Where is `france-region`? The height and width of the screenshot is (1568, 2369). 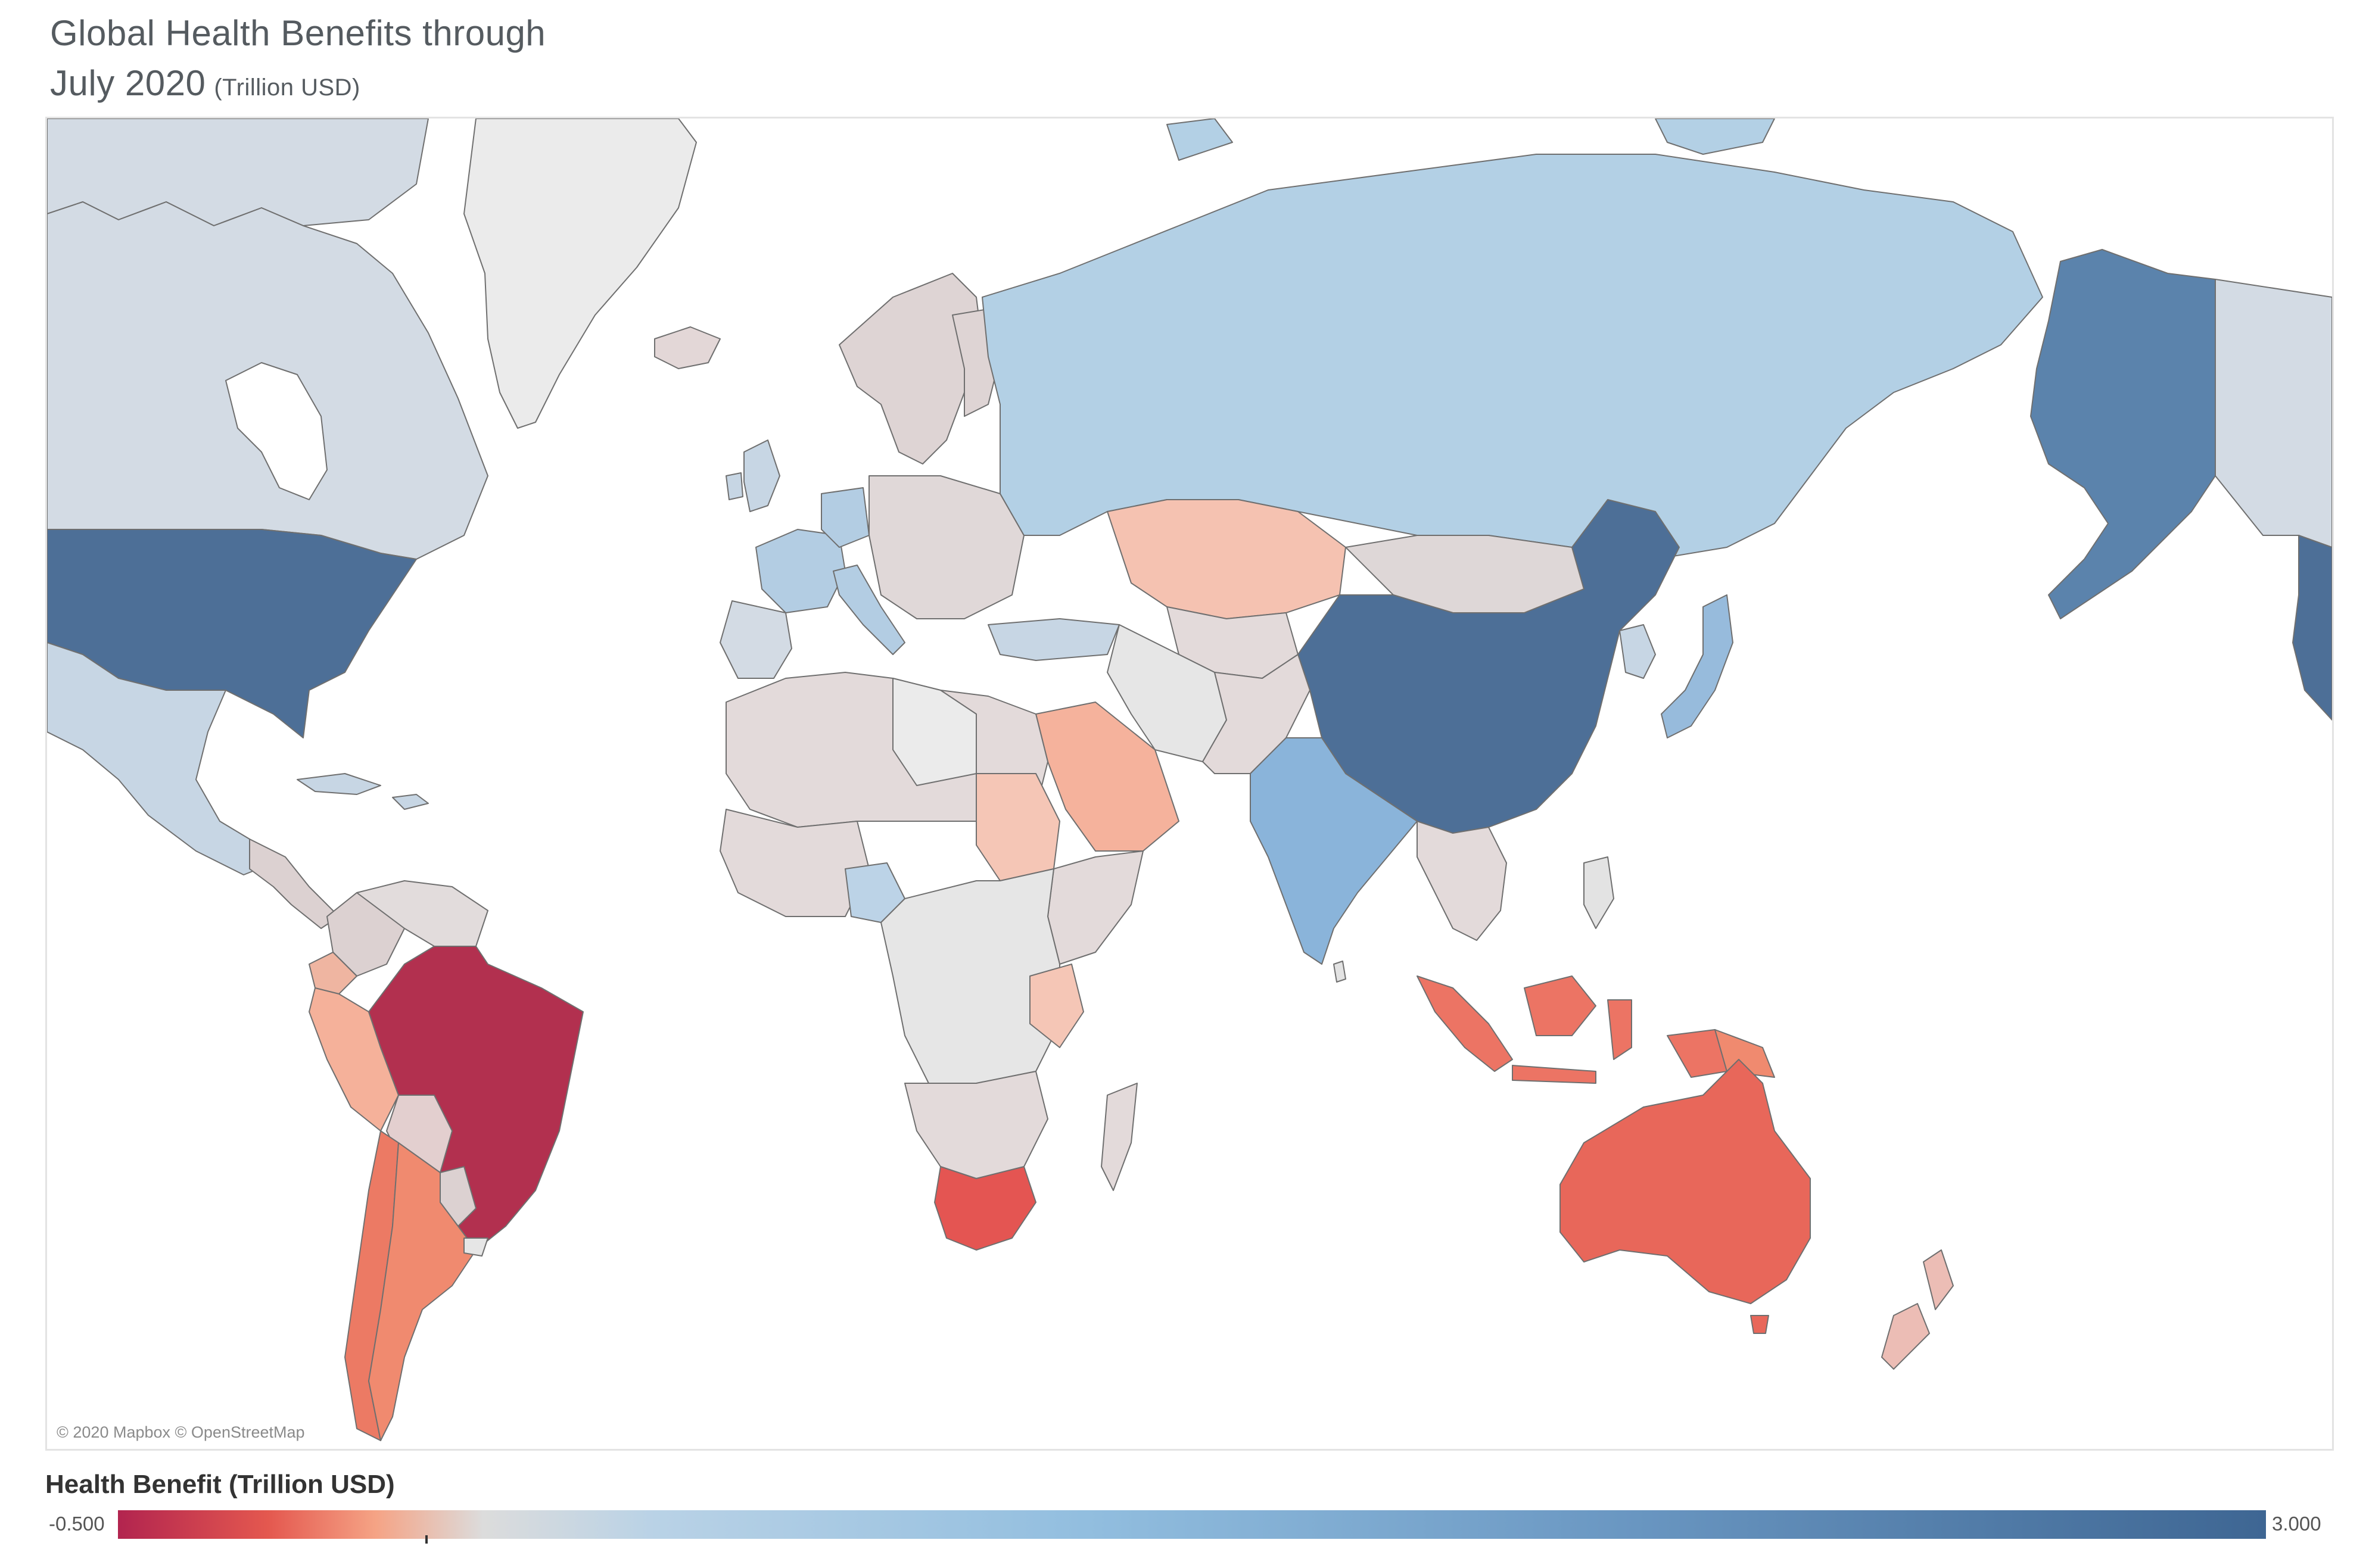
france-region is located at coordinates (801, 571).